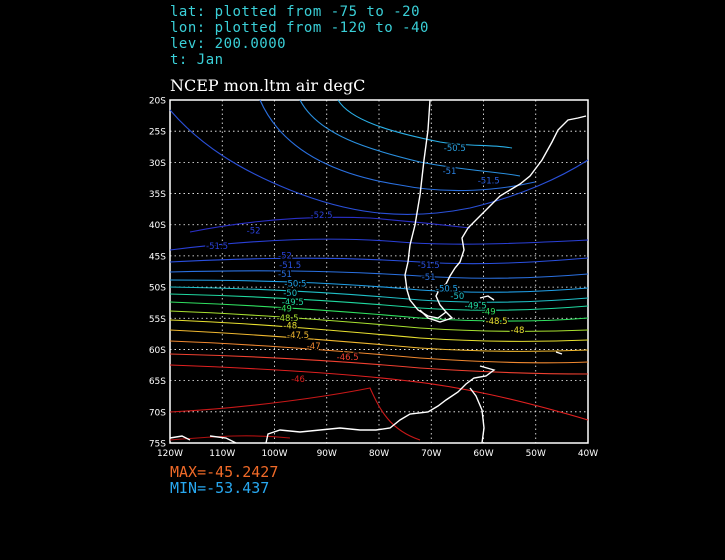 The width and height of the screenshot is (725, 560). Describe the element at coordinates (299, 28) in the screenshot. I see `lon-range-line: lon: plotted from -120 to -40` at that location.